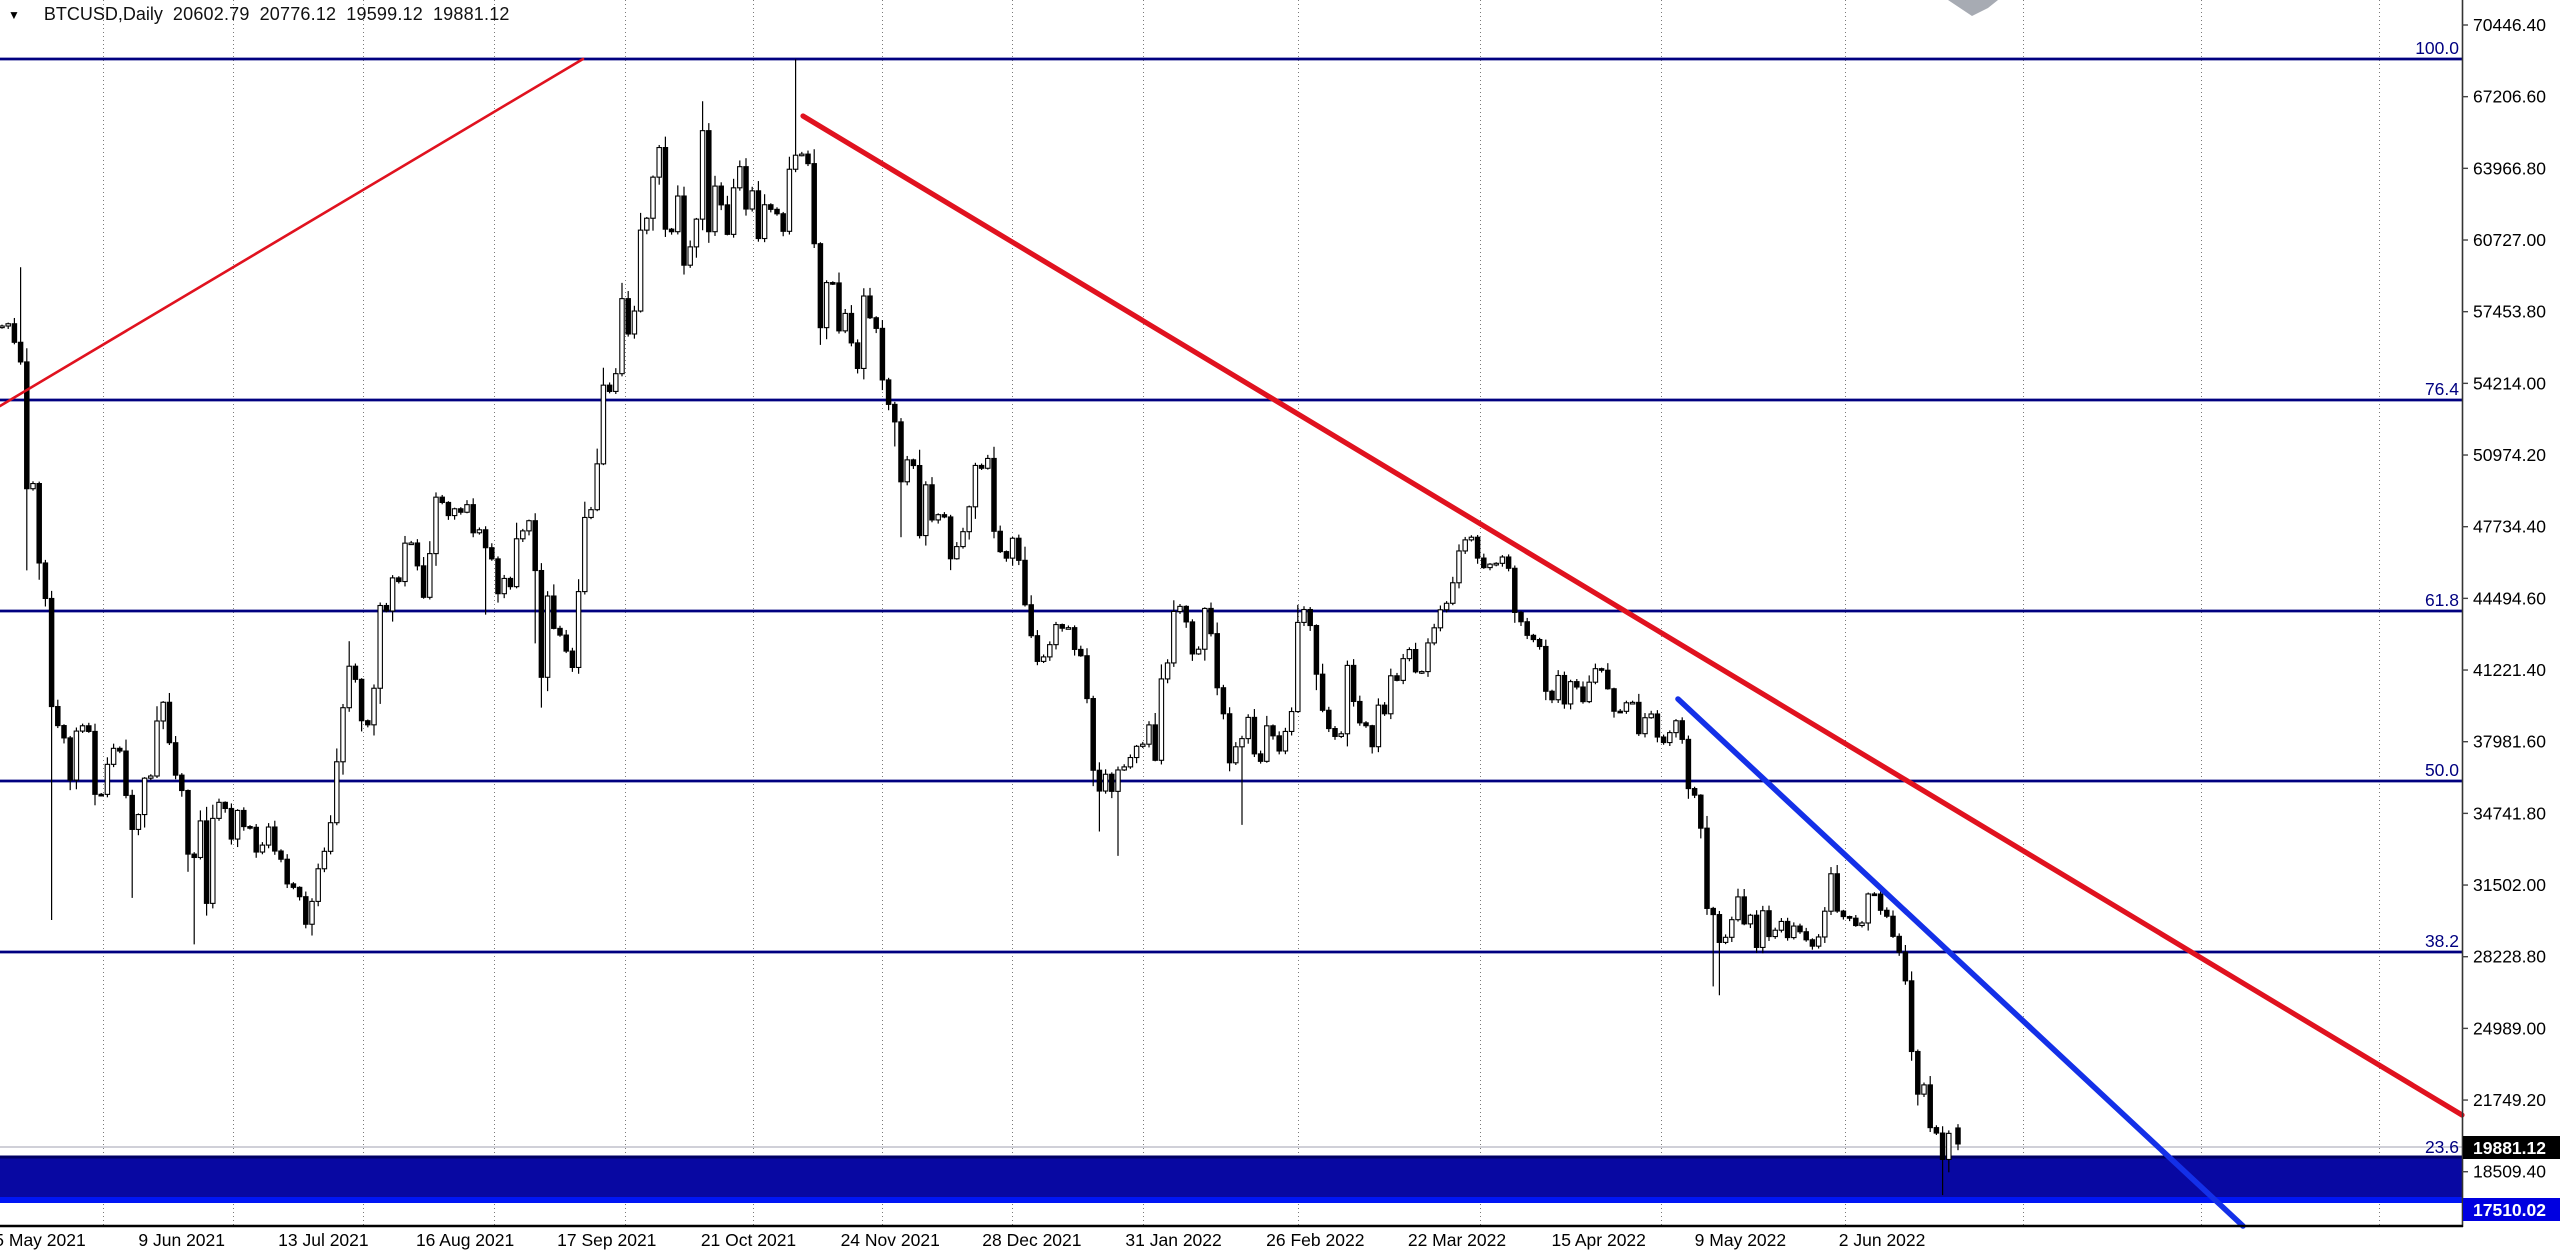 This screenshot has width=2560, height=1251. I want to click on ohlc-quote-high: 20776.12, so click(298, 14).